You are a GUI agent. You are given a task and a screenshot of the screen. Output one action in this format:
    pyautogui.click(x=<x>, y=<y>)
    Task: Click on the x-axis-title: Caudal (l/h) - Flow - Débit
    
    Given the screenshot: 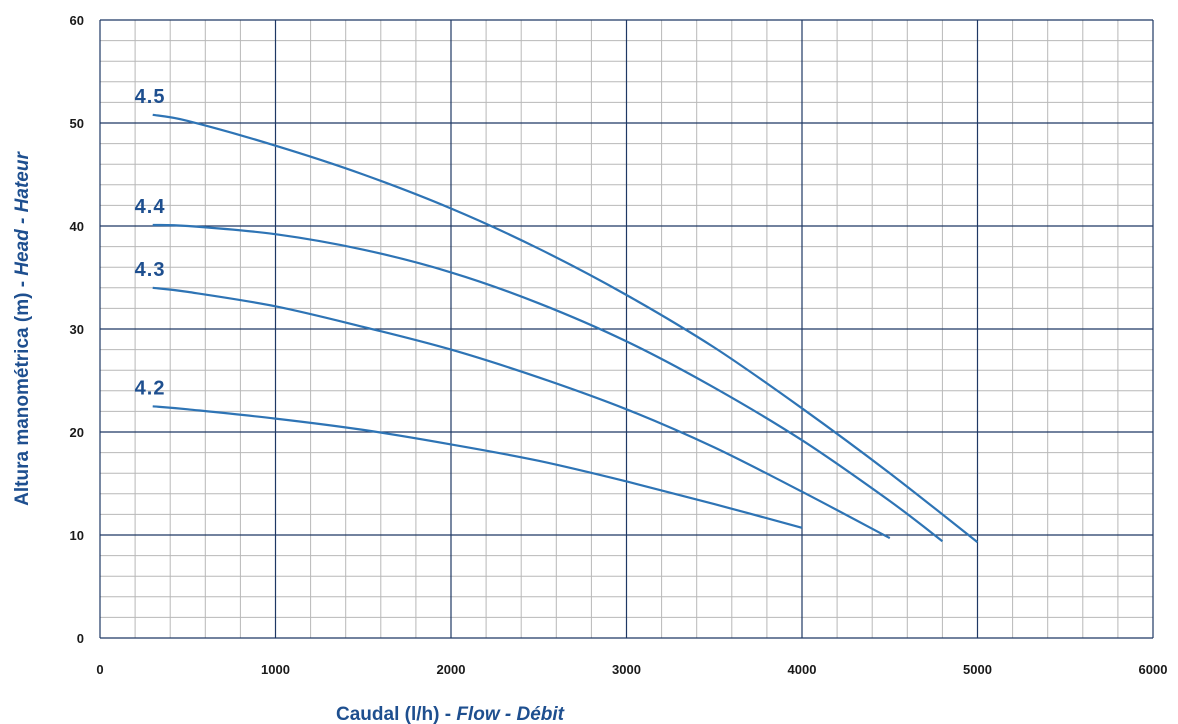 What is the action you would take?
    pyautogui.click(x=450, y=714)
    